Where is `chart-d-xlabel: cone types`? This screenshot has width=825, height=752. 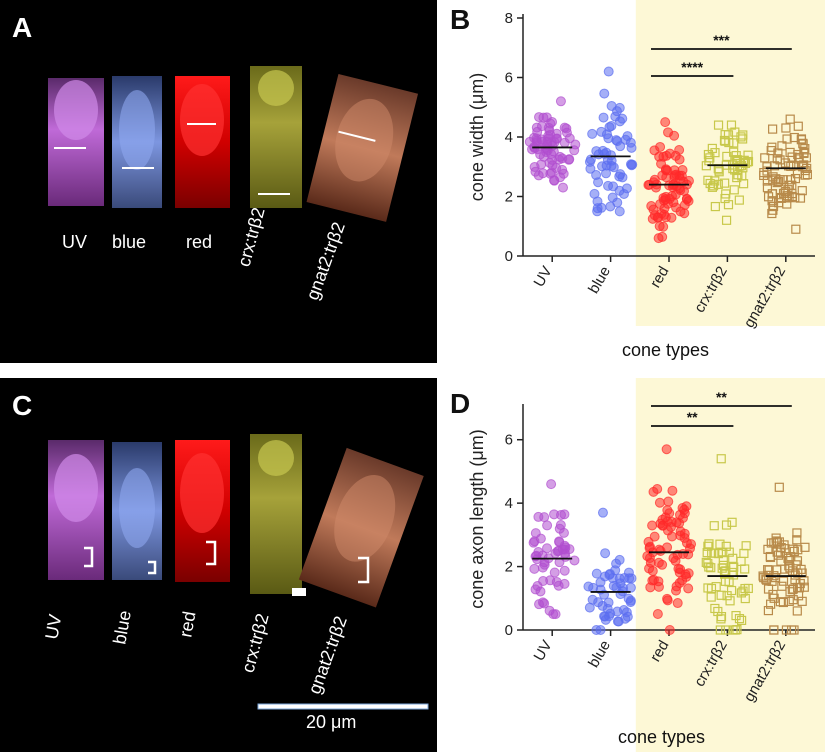 chart-d-xlabel: cone types is located at coordinates (662, 737).